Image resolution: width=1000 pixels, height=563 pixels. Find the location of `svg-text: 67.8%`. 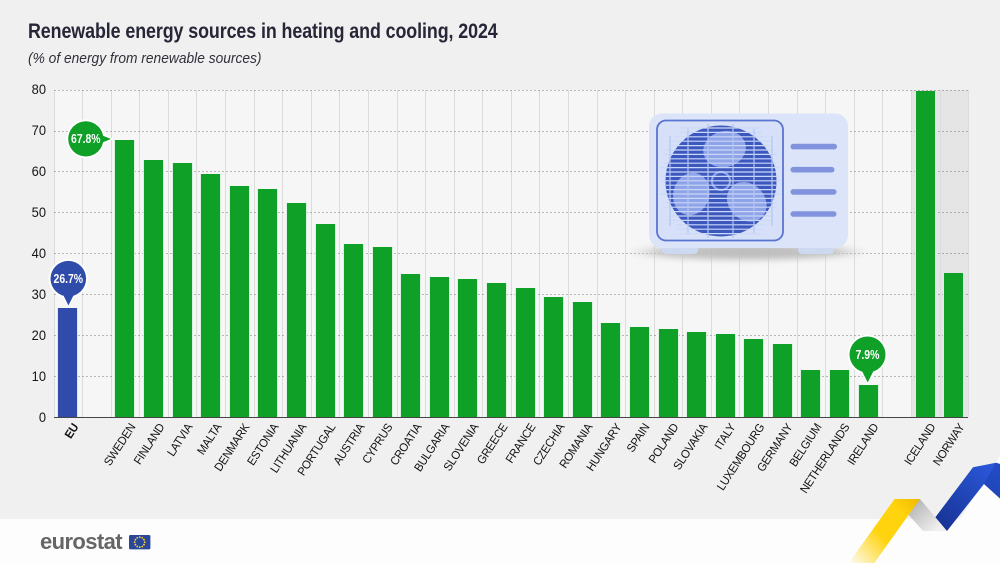

svg-text: 67.8% is located at coordinates (86, 139).